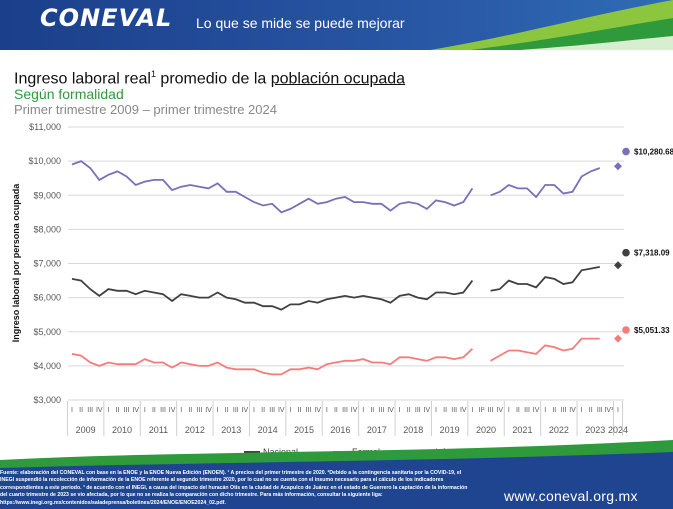  I want to click on website-link: www.coneval.org.mx, so click(571, 496).